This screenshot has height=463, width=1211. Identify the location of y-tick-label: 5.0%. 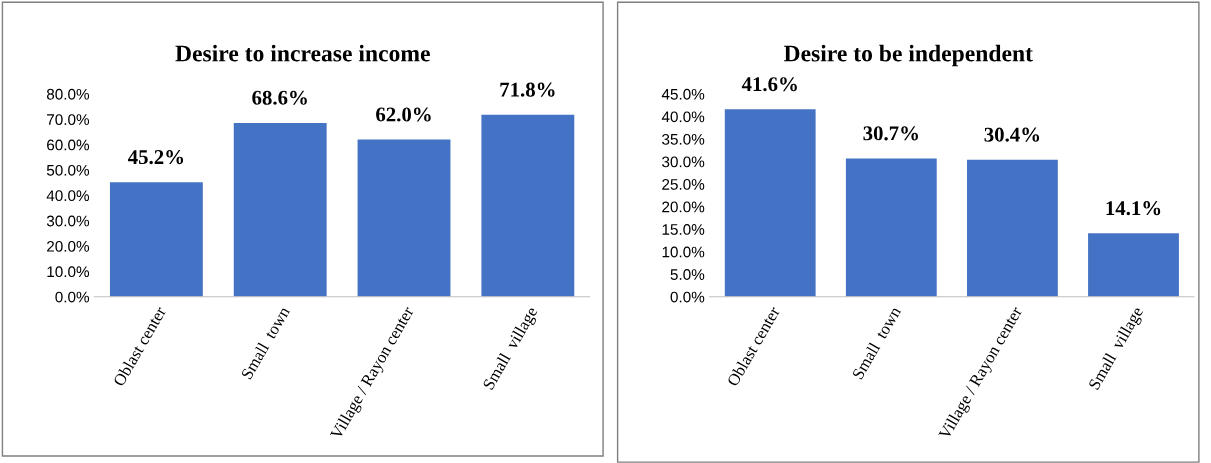
(687, 274).